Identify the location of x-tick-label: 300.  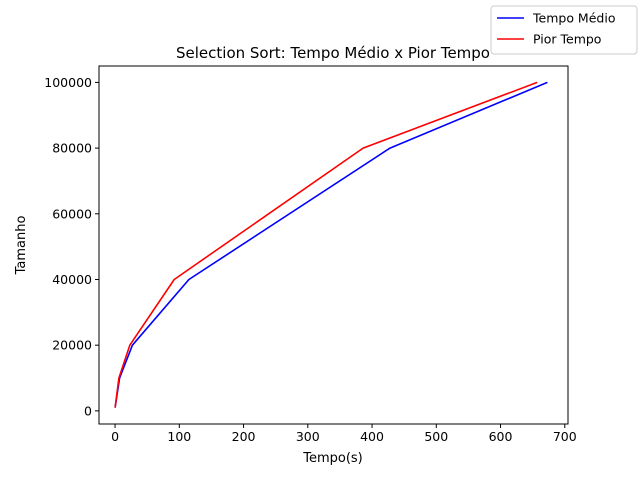
(308, 436).